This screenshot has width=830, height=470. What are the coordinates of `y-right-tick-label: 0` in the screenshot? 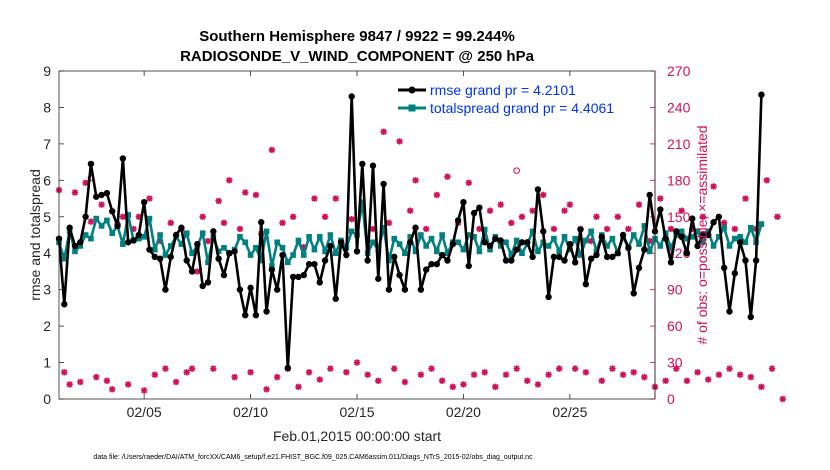 It's located at (671, 399).